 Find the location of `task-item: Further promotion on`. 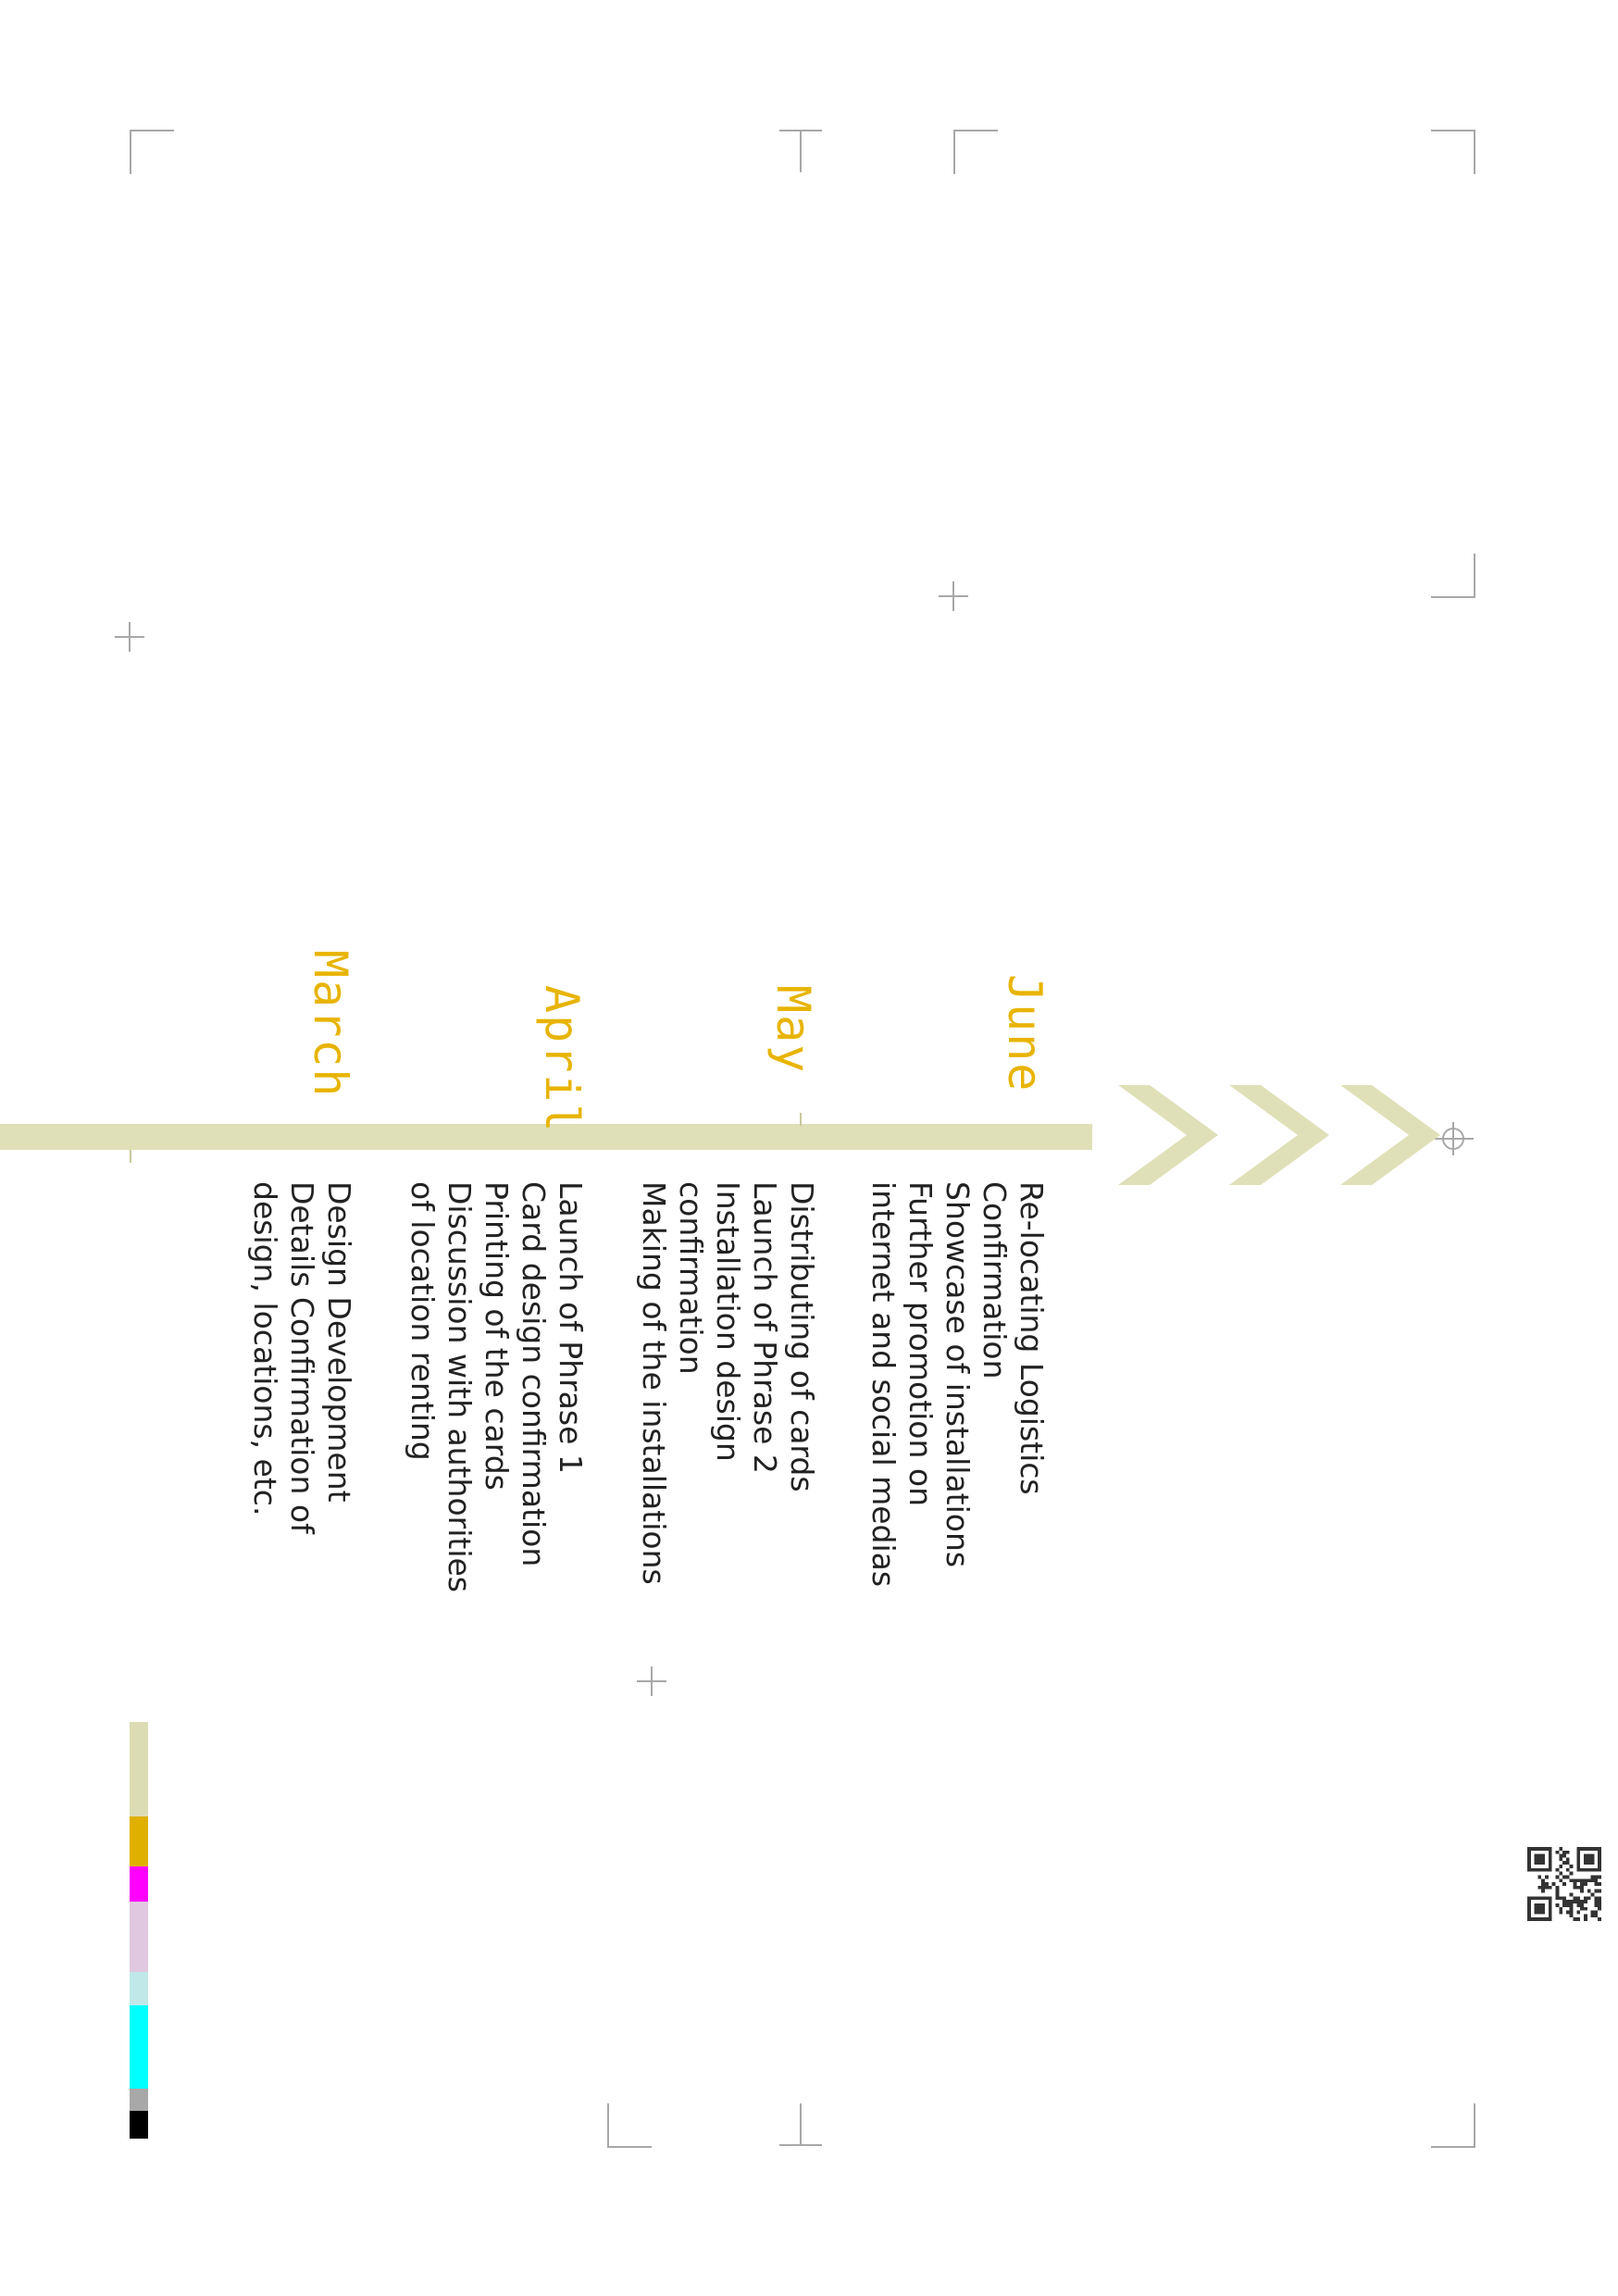

task-item: Further promotion on is located at coordinates (920, 1343).